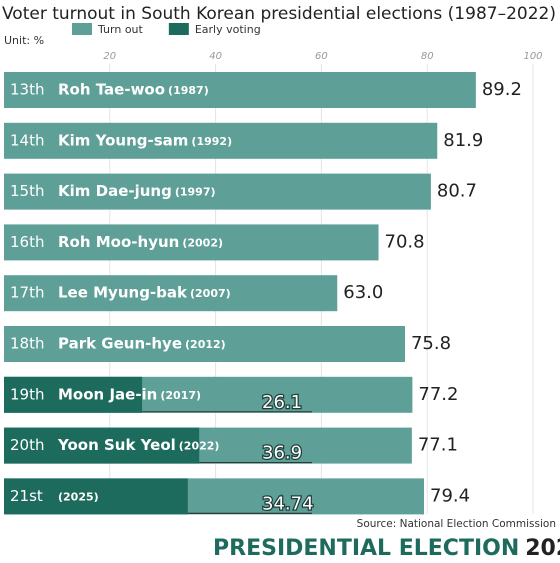  What do you see at coordinates (27, 293) in the screenshot?
I see `ordinal: 17th` at bounding box center [27, 293].